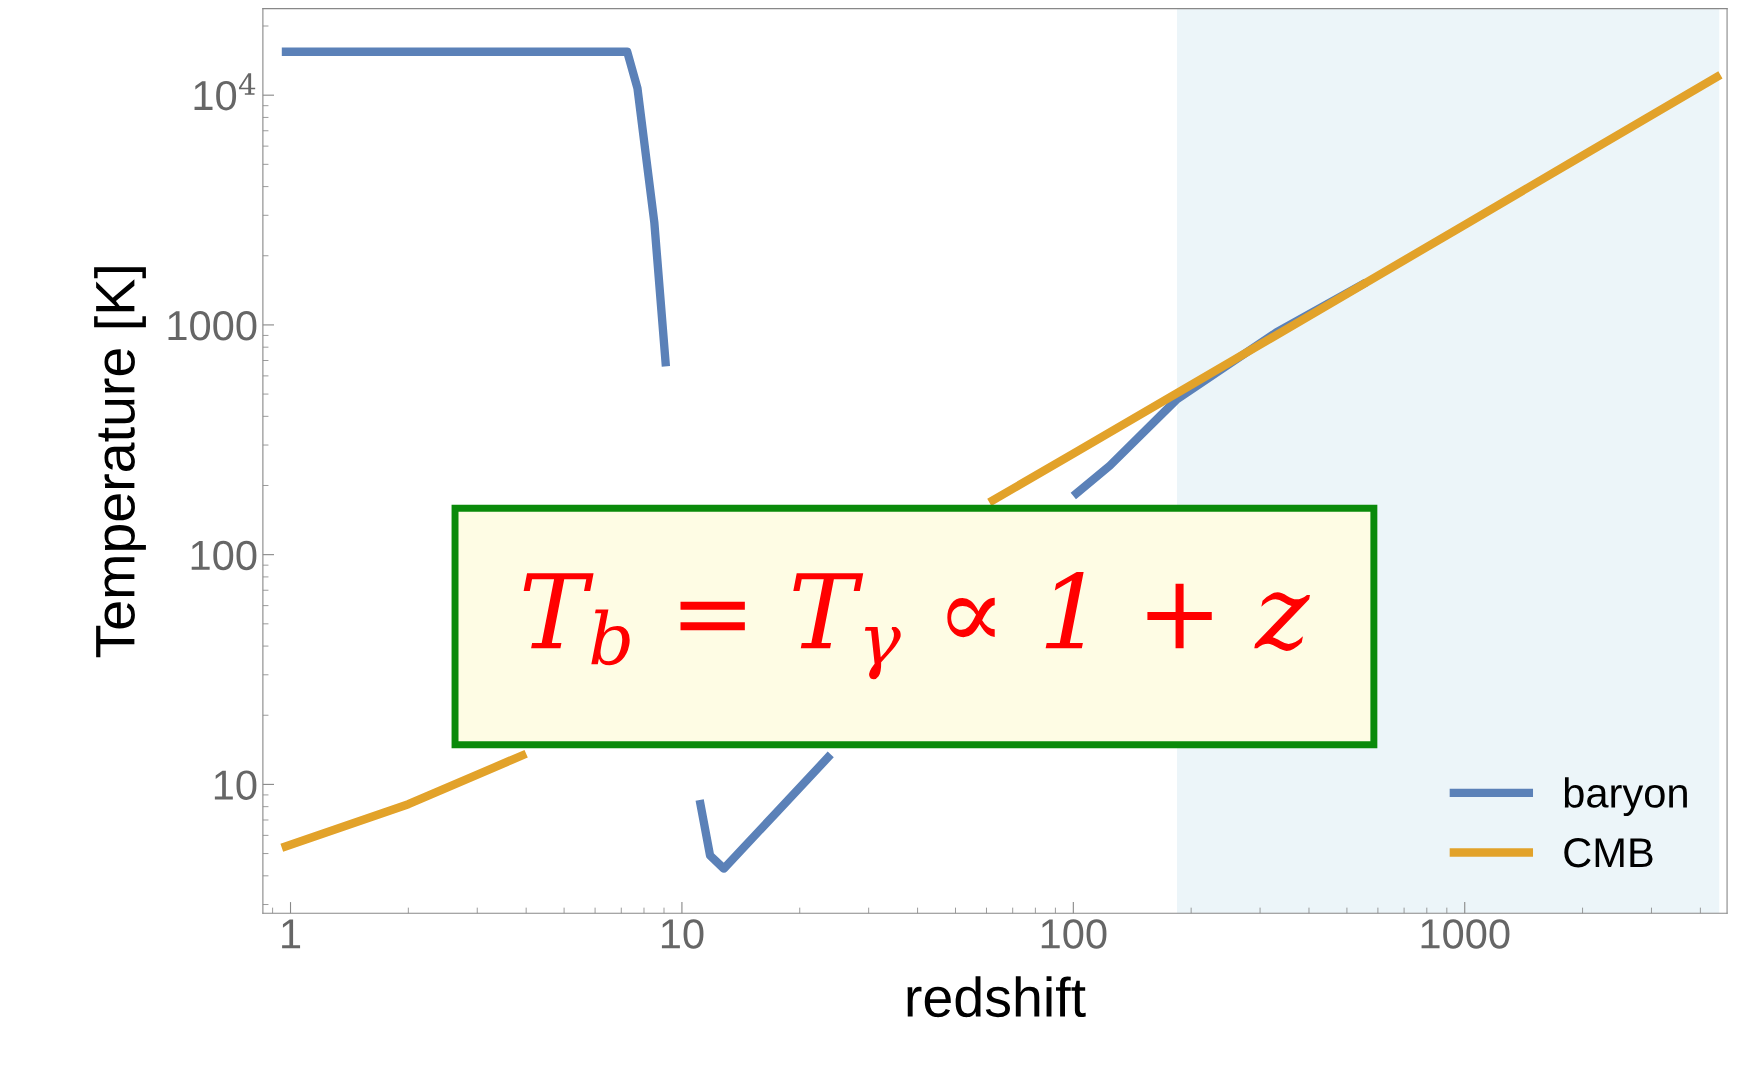 This screenshot has height=1082, width=1741. I want to click on x-tick-label: 10, so click(682, 934).